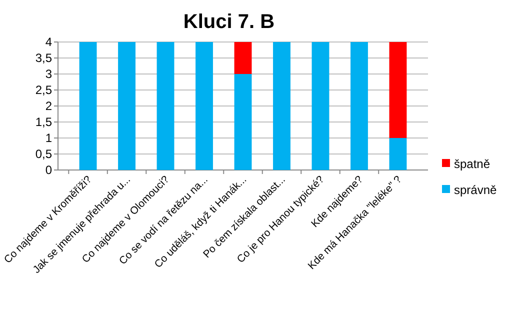 Image resolution: width=518 pixels, height=320 pixels. I want to click on y-tick-label: 4, so click(48, 42).